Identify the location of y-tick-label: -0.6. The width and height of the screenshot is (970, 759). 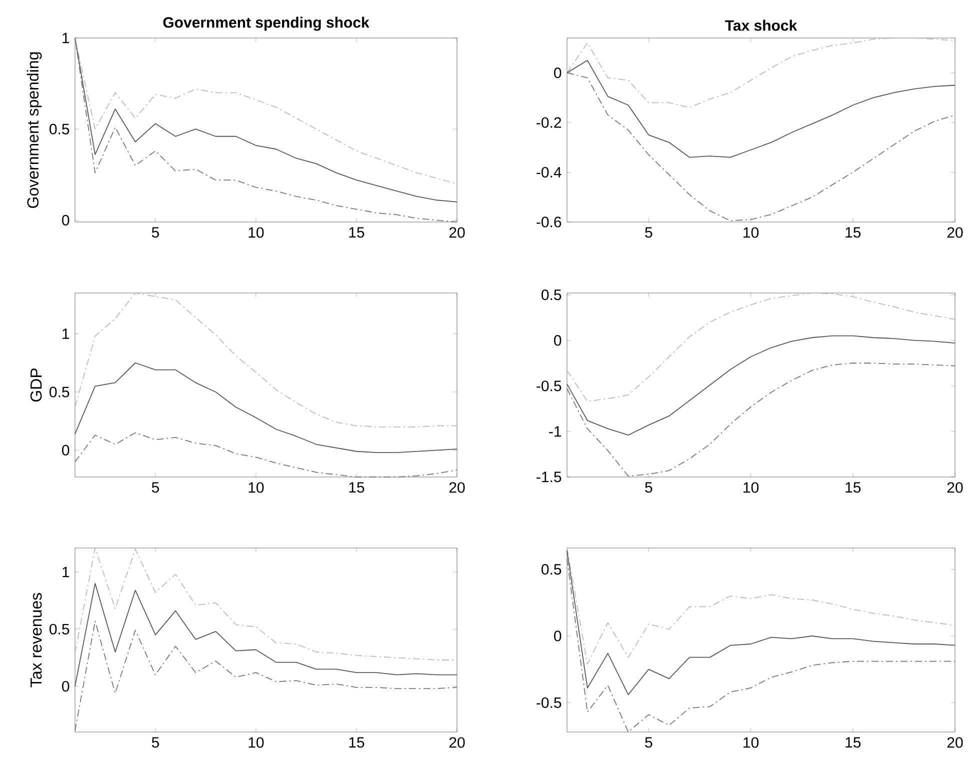
(549, 222).